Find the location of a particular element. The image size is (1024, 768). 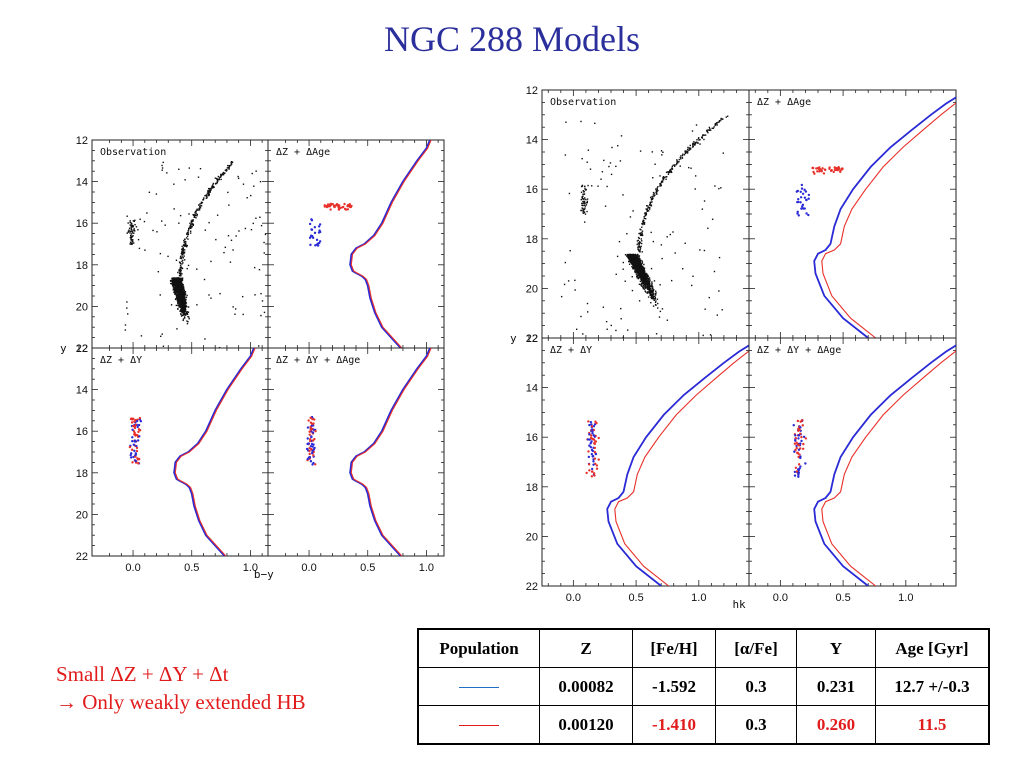

cell-y: 0.260 is located at coordinates (836, 725).